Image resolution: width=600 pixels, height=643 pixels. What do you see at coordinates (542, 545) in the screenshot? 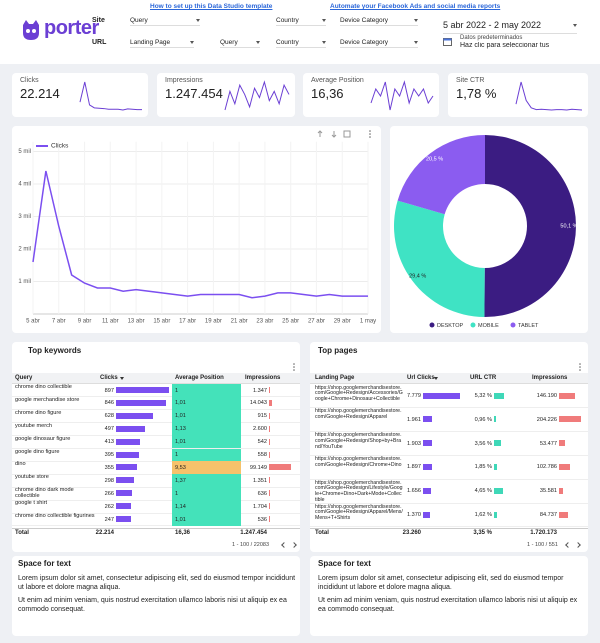
I see `pagination: 1 - 100 / 551` at bounding box center [542, 545].